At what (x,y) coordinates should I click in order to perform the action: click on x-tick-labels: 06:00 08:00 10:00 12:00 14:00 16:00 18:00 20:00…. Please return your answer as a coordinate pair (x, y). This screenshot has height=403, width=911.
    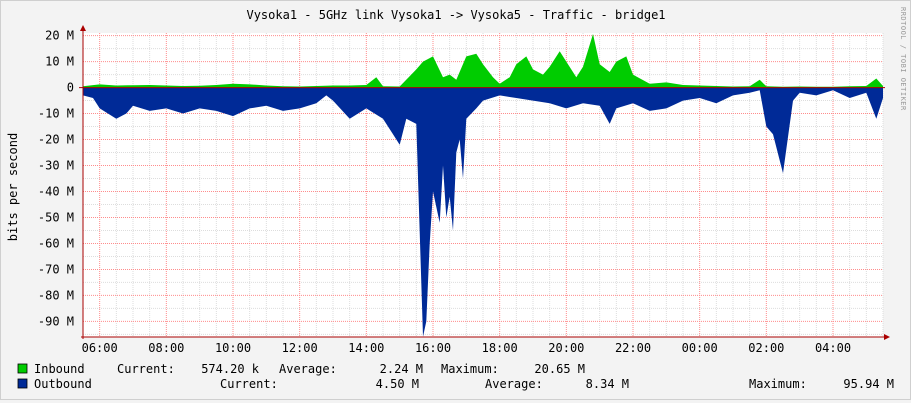
    Looking at the image, I should click on (466, 348).